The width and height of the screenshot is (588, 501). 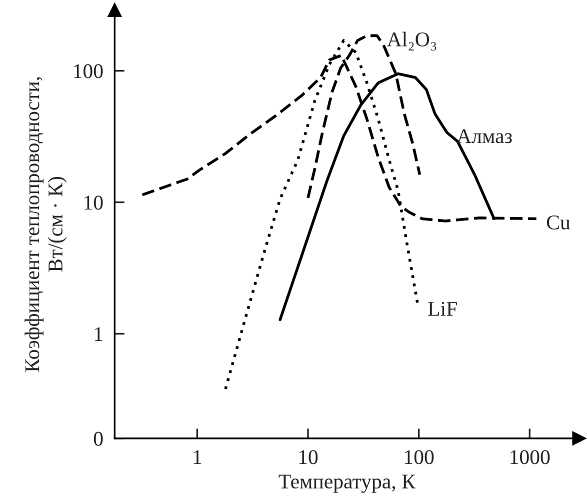 What do you see at coordinates (442, 309) in the screenshot?
I see `annotation: LiF` at bounding box center [442, 309].